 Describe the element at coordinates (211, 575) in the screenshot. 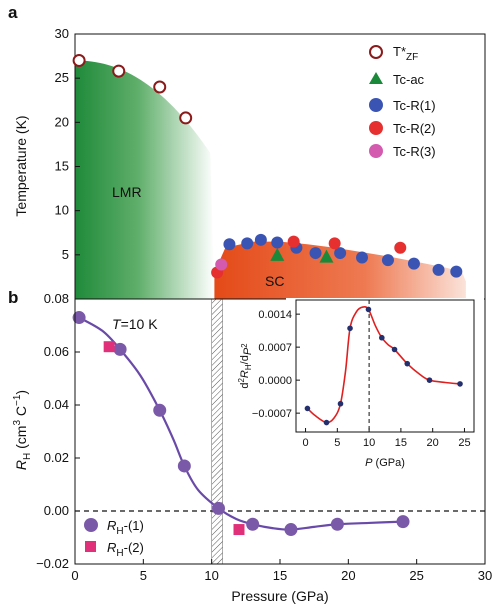

I see `panel-b-x-tick-label: 10` at that location.